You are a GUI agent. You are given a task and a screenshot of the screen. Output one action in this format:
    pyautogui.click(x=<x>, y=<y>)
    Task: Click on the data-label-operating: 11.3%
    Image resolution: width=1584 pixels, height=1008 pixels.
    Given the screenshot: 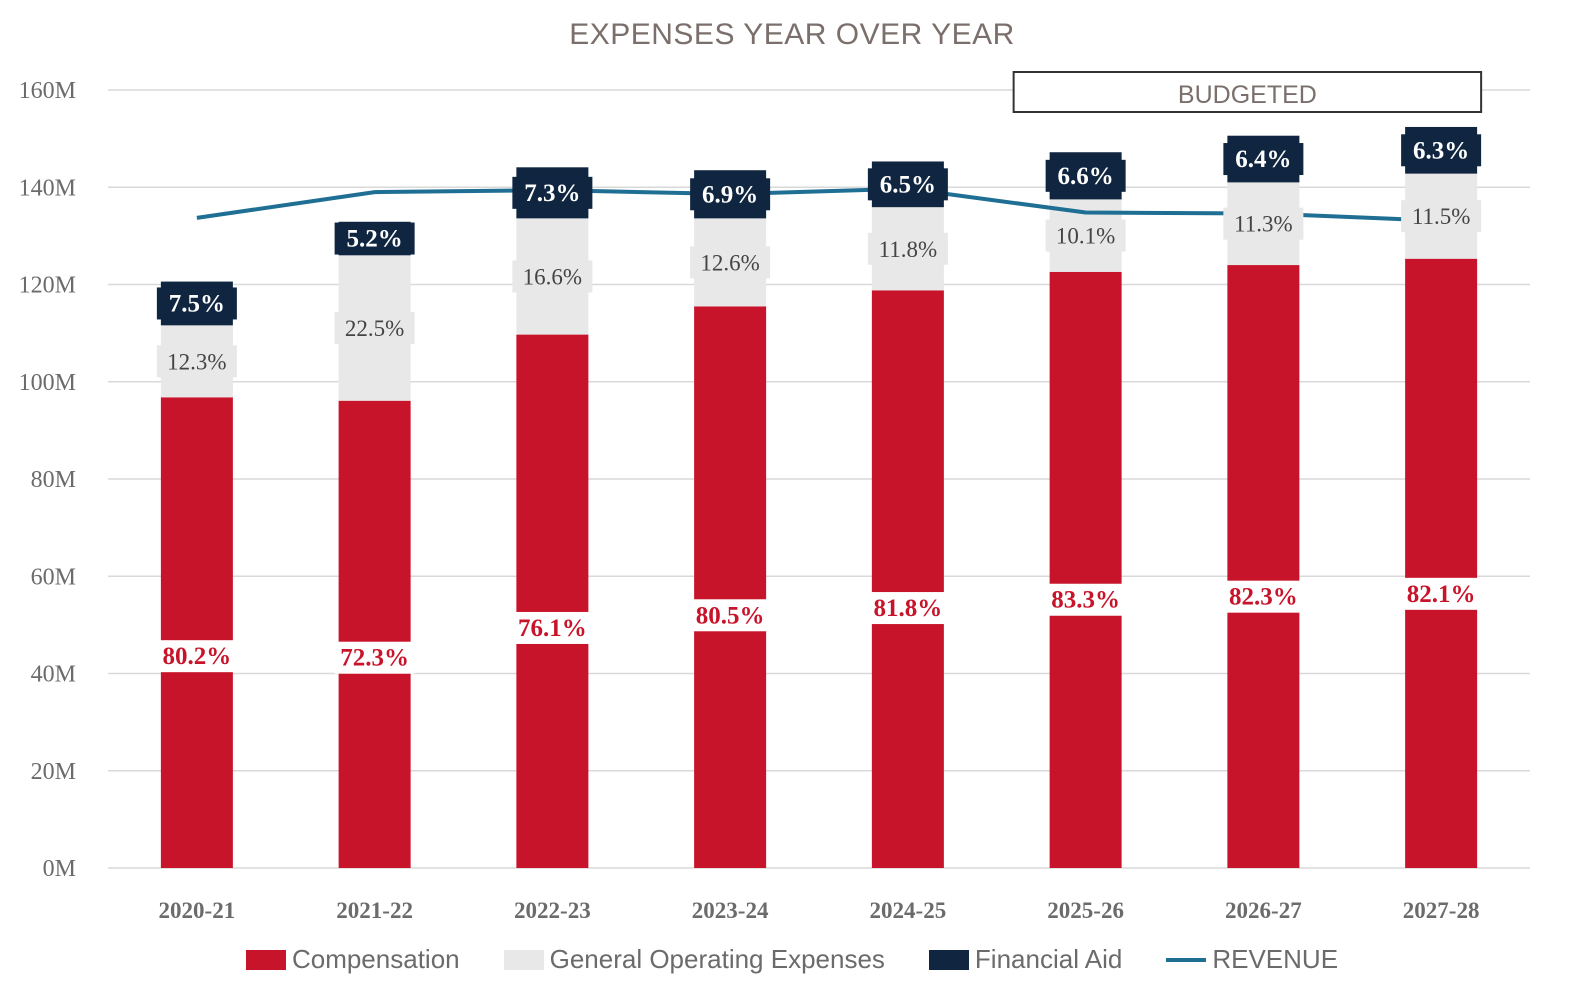 What is the action you would take?
    pyautogui.click(x=1263, y=224)
    